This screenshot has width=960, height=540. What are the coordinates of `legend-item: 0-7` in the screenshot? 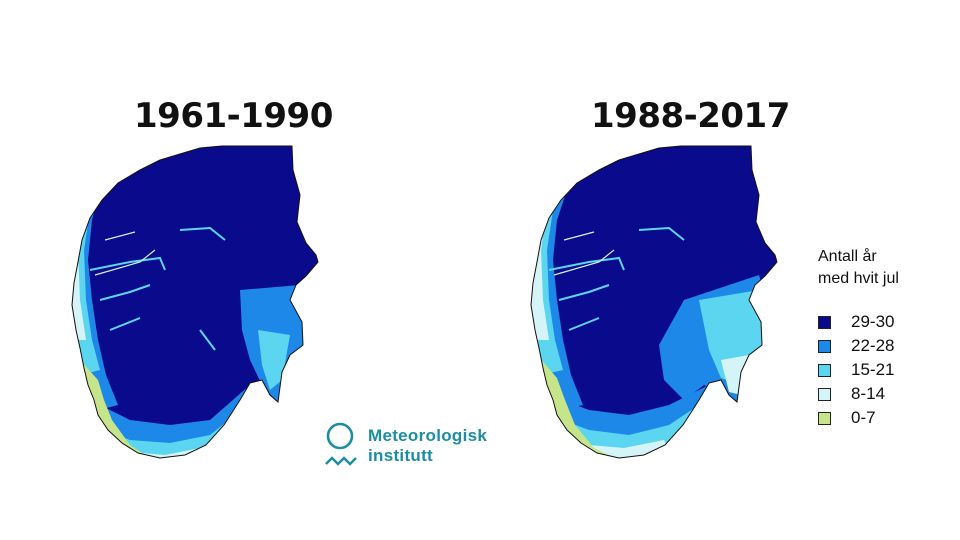 It's located at (858, 418).